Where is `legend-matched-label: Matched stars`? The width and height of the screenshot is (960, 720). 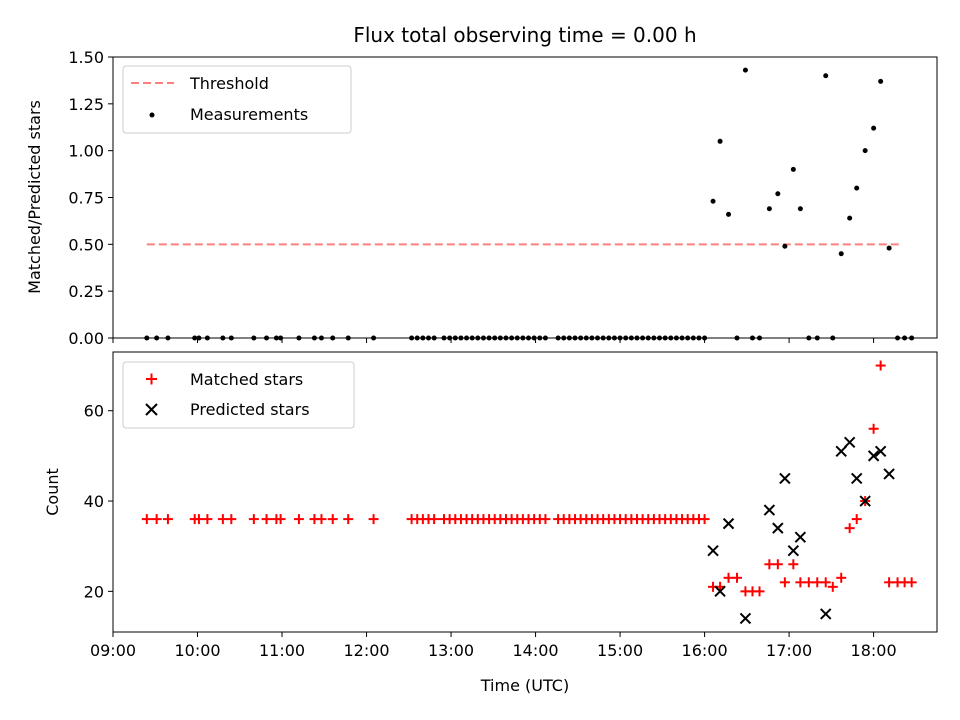
legend-matched-label: Matched stars is located at coordinates (246, 379).